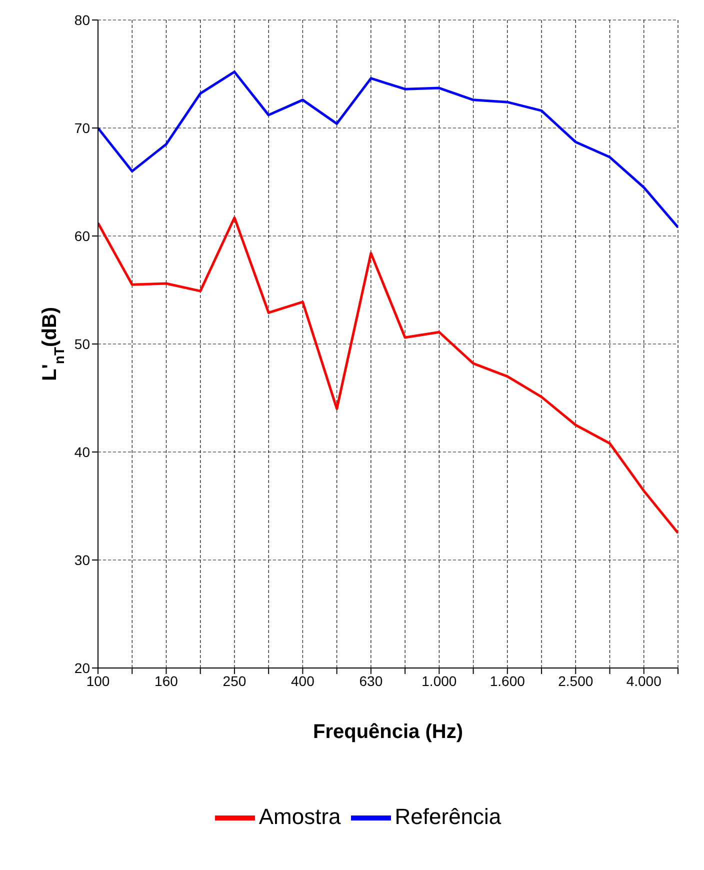 This screenshot has width=704, height=870. I want to click on y-tick-label: 30, so click(82, 560).